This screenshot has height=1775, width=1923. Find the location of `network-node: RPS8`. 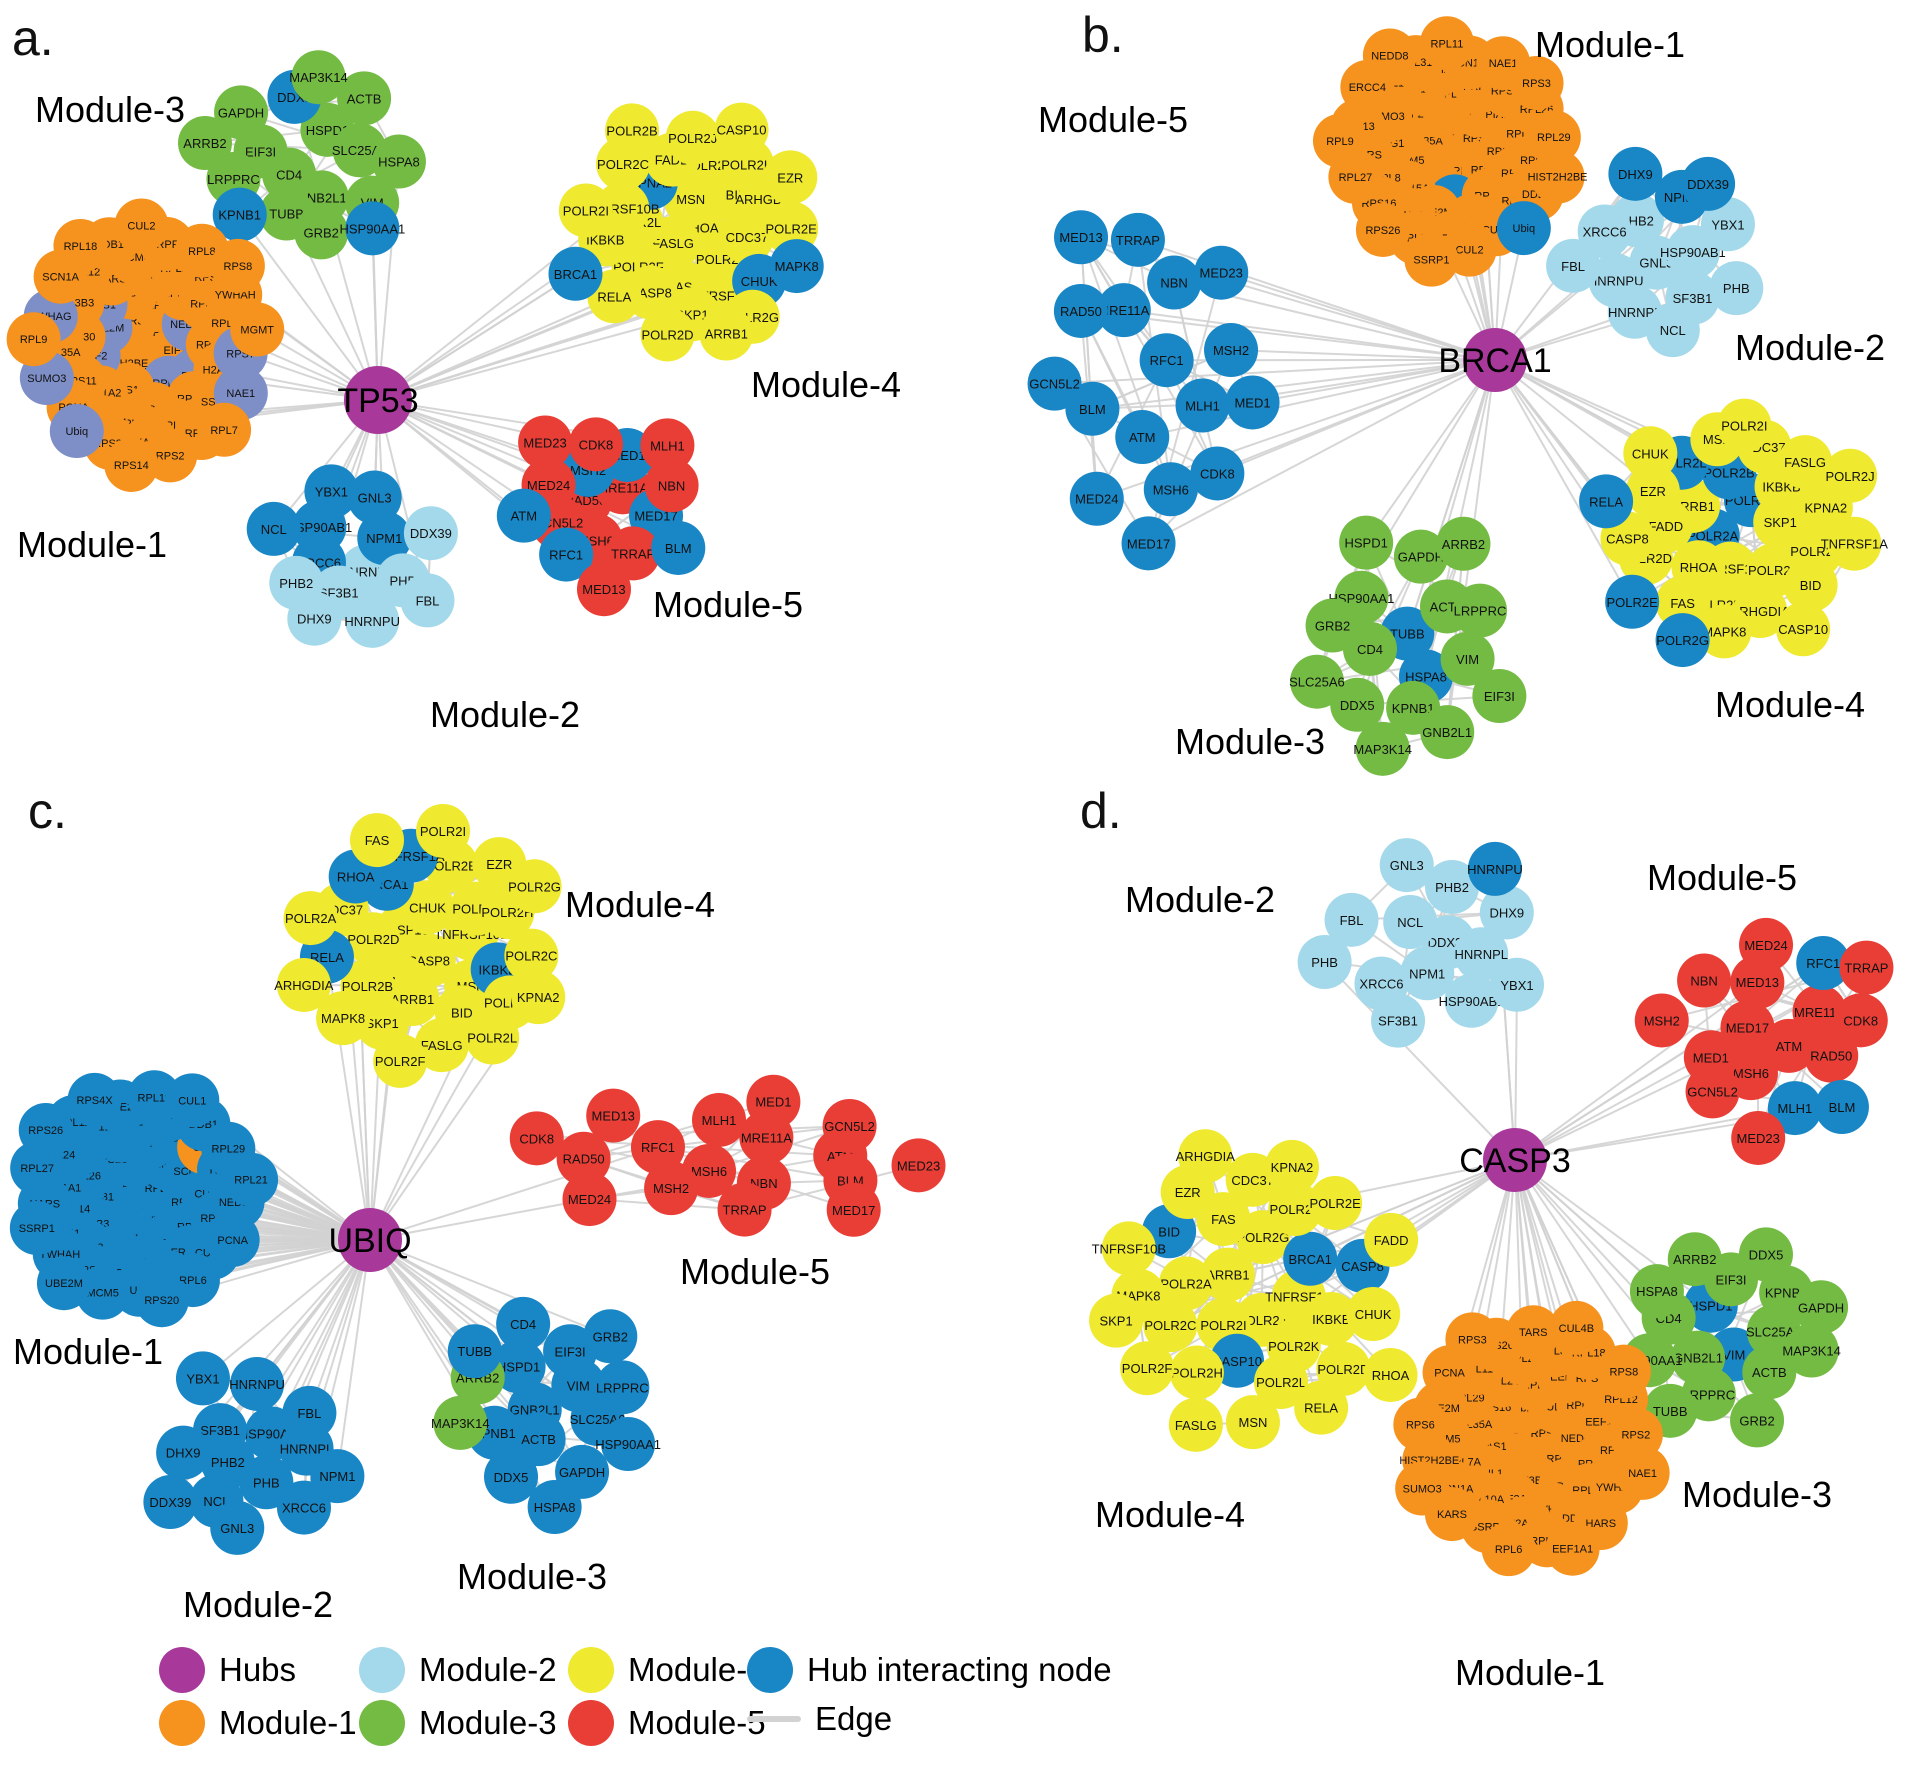

network-node: RPS8 is located at coordinates (237, 265).